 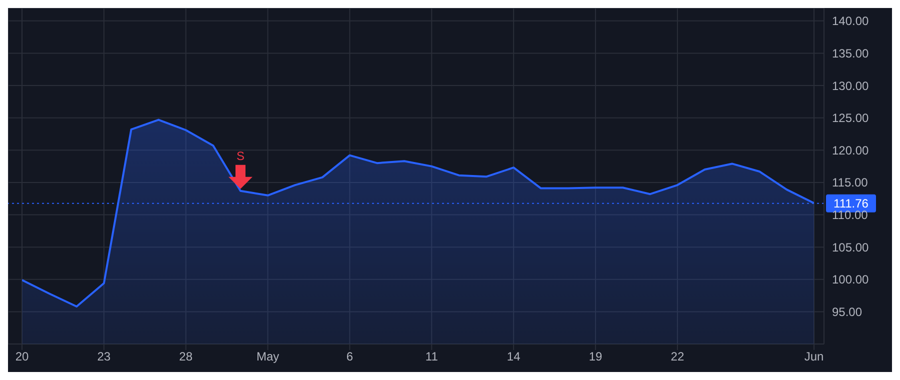 What do you see at coordinates (186, 357) in the screenshot?
I see `x-tick-label: 28` at bounding box center [186, 357].